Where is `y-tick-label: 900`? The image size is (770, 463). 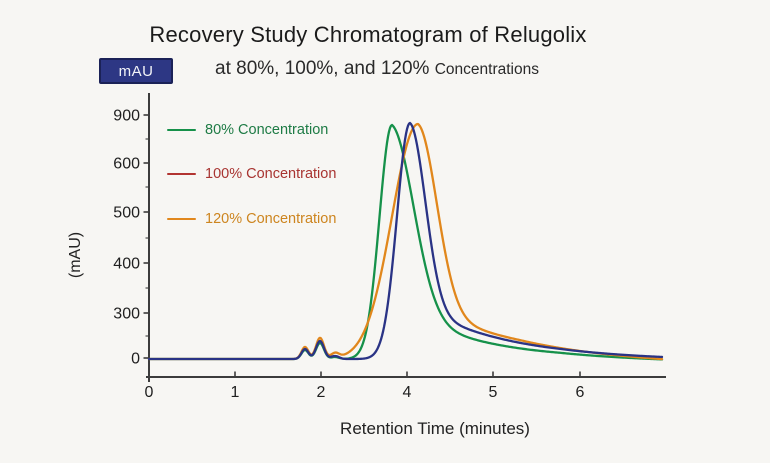 y-tick-label: 900 is located at coordinates (126, 116).